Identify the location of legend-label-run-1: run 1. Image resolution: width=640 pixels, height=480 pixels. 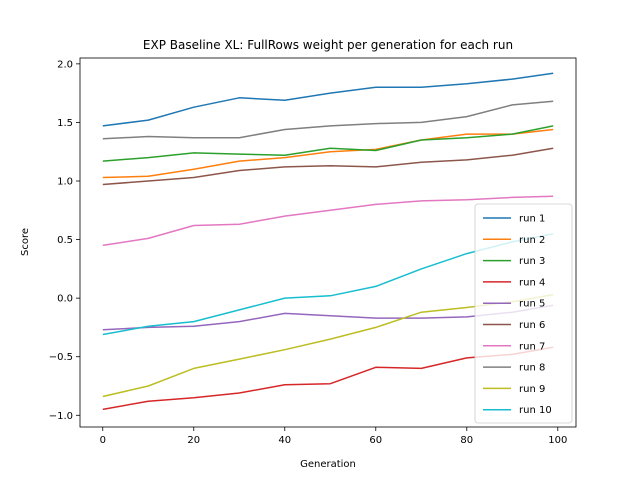
(532, 219).